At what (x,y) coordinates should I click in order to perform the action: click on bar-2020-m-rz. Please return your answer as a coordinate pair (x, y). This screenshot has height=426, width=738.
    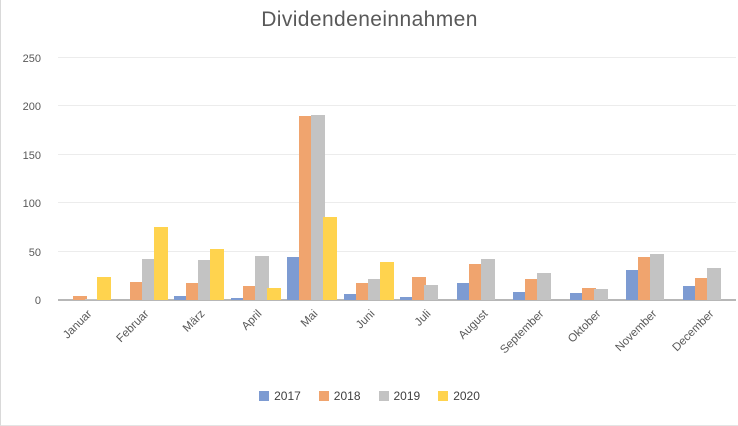
    Looking at the image, I should click on (217, 274).